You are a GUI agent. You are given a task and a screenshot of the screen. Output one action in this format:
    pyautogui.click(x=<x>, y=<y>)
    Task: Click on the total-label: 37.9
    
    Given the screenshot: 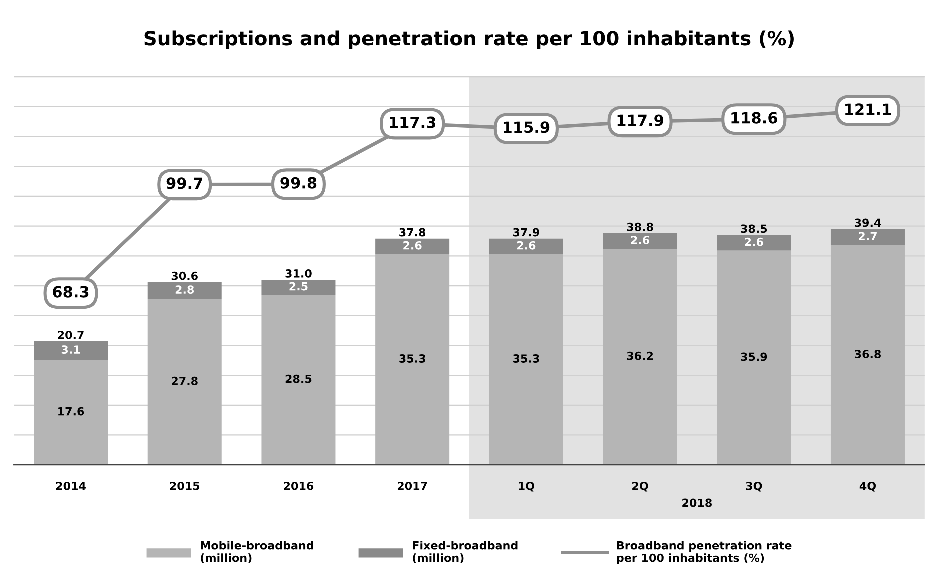 What is the action you would take?
    pyautogui.click(x=526, y=232)
    